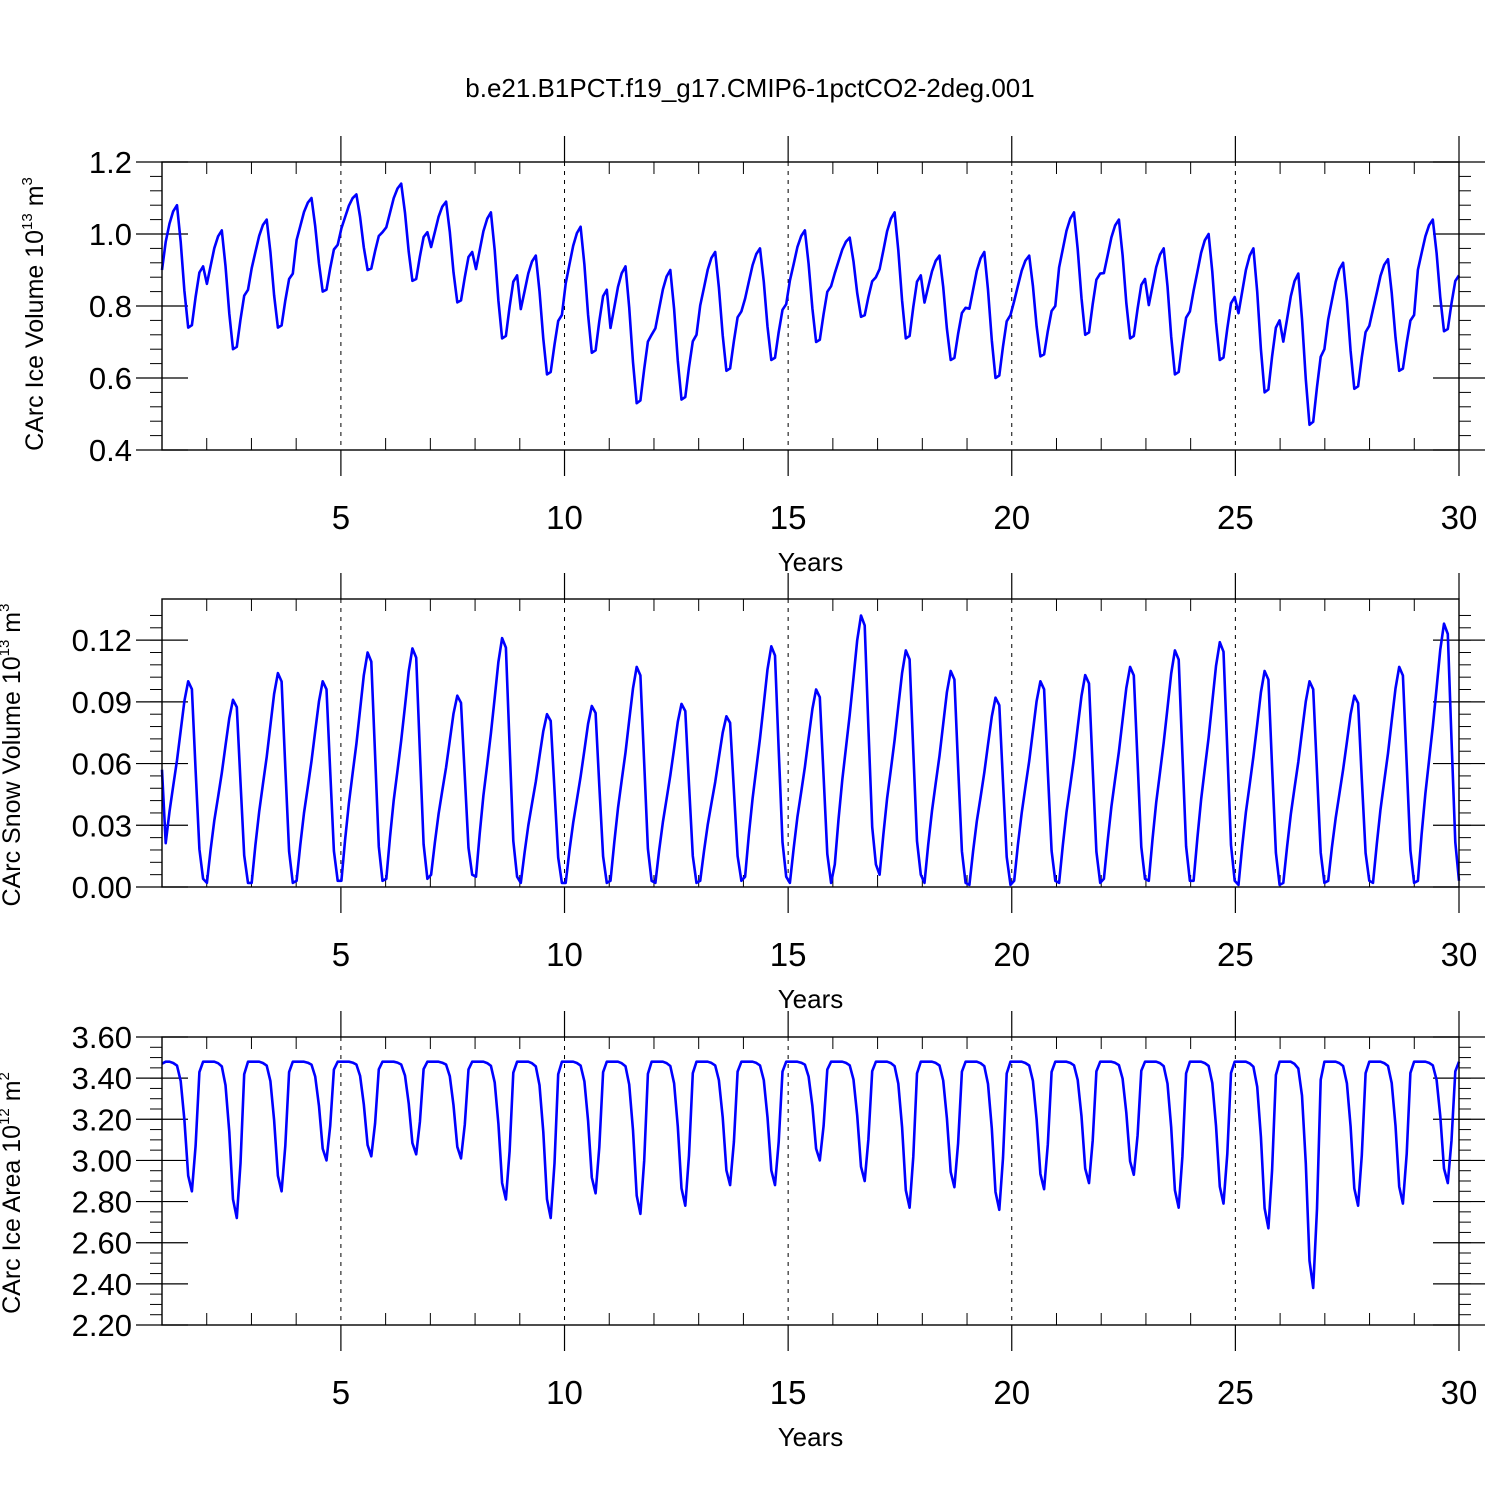 The image size is (1500, 1500). Describe the element at coordinates (110, 234) in the screenshot. I see `y-tick-label: 1.0` at that location.